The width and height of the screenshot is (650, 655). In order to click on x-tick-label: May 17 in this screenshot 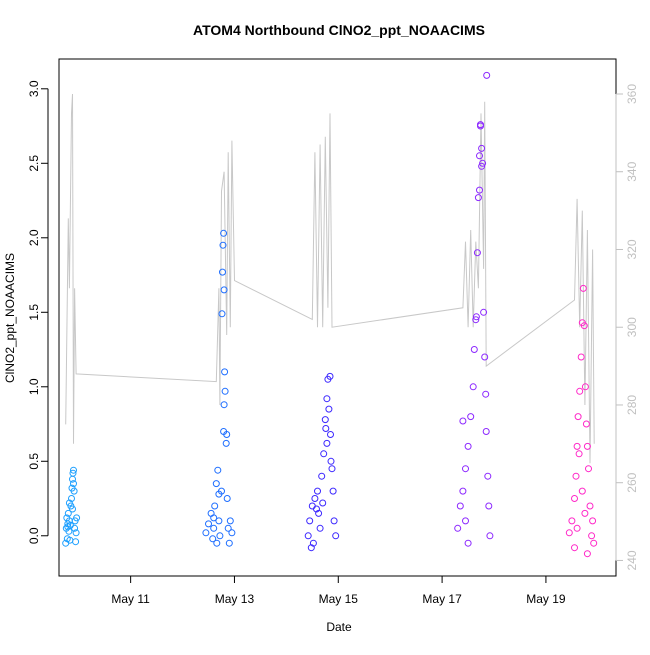, I will do `click(442, 599)`.